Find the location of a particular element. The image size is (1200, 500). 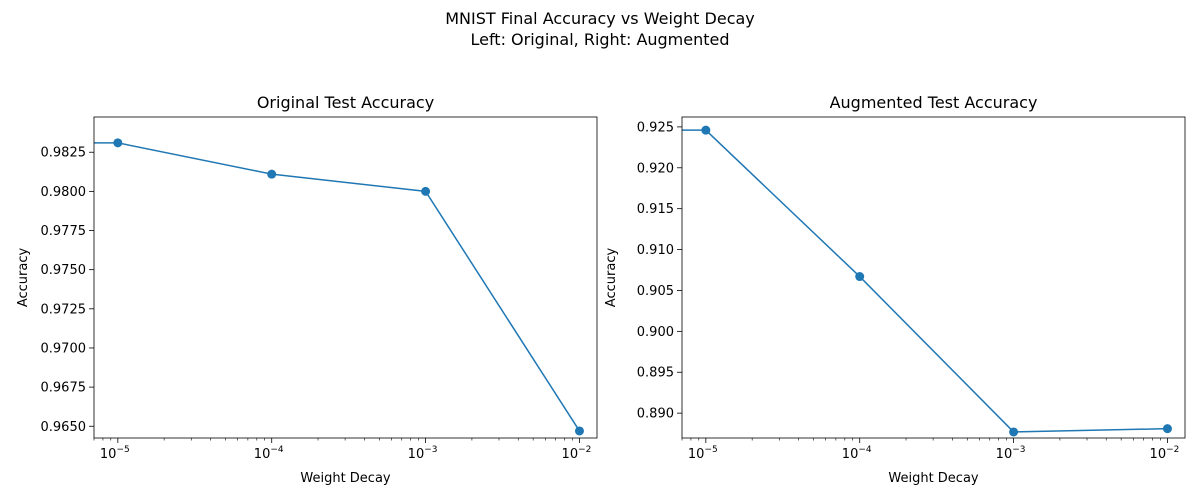

figure-suptitle-line-1: MNIST Final Accuracy vs Weight Decay is located at coordinates (600, 18).